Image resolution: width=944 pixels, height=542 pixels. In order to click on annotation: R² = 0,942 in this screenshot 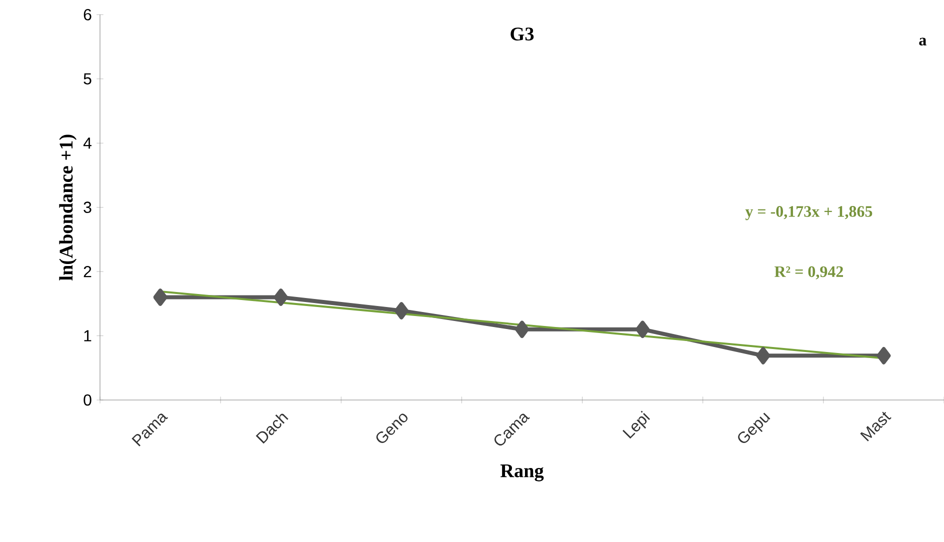, I will do `click(809, 273)`.